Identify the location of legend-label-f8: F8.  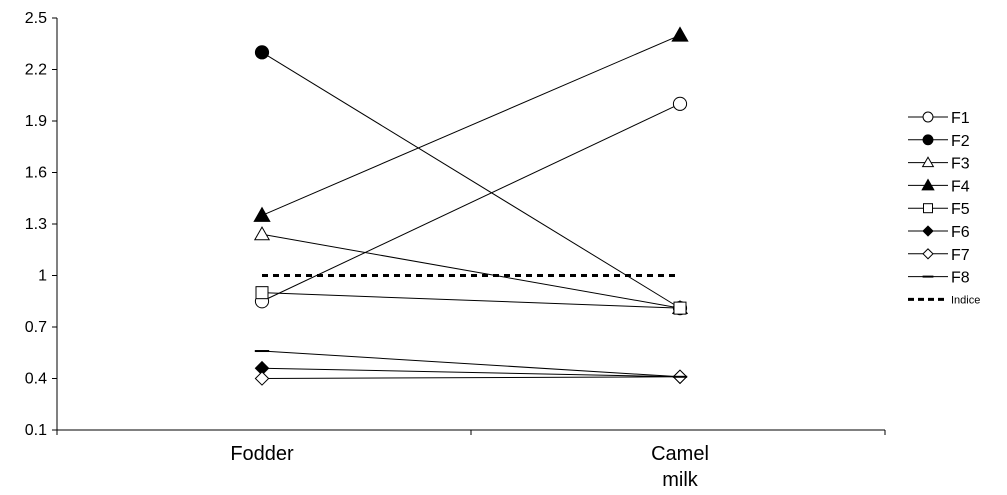
(960, 278).